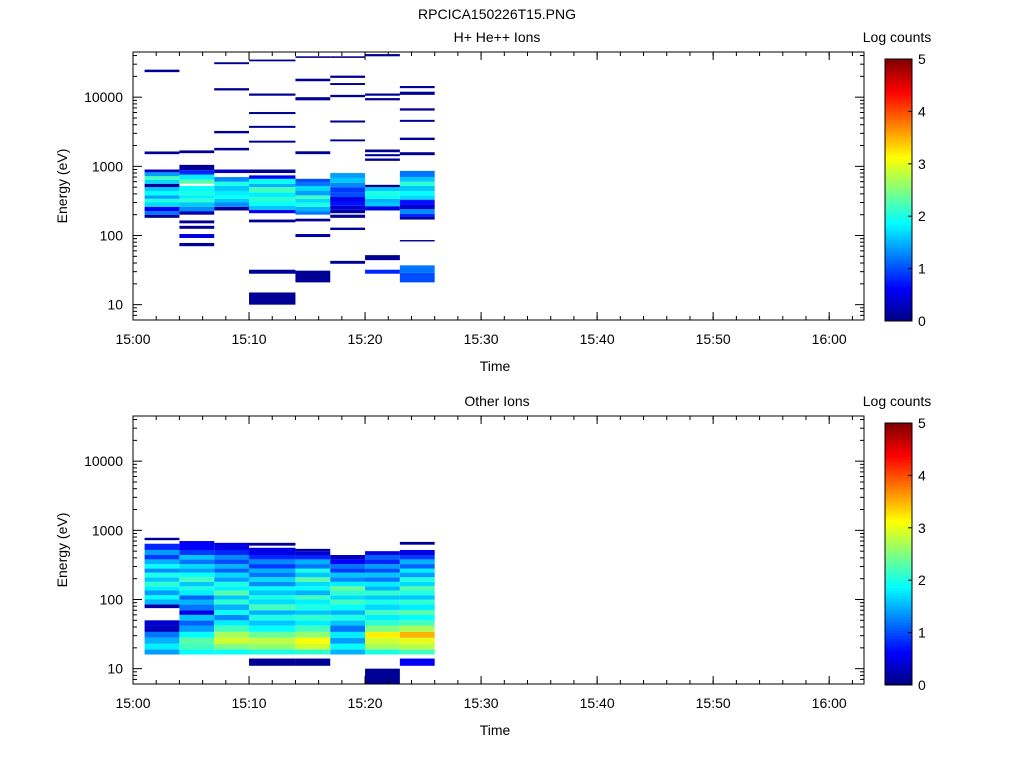 This screenshot has width=1024, height=768. I want to click on x-tick-label: 15:10, so click(249, 339).